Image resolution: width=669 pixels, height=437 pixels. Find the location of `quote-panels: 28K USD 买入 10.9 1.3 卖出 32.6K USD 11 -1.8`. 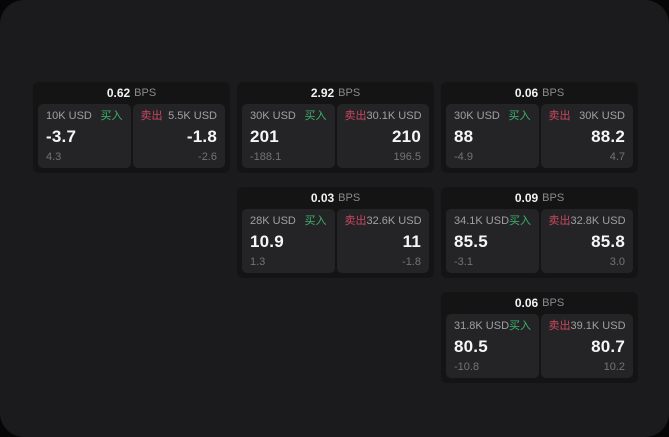

quote-panels: 28K USD 买入 10.9 1.3 卖出 32.6K USD 11 -1.8 is located at coordinates (335, 243).